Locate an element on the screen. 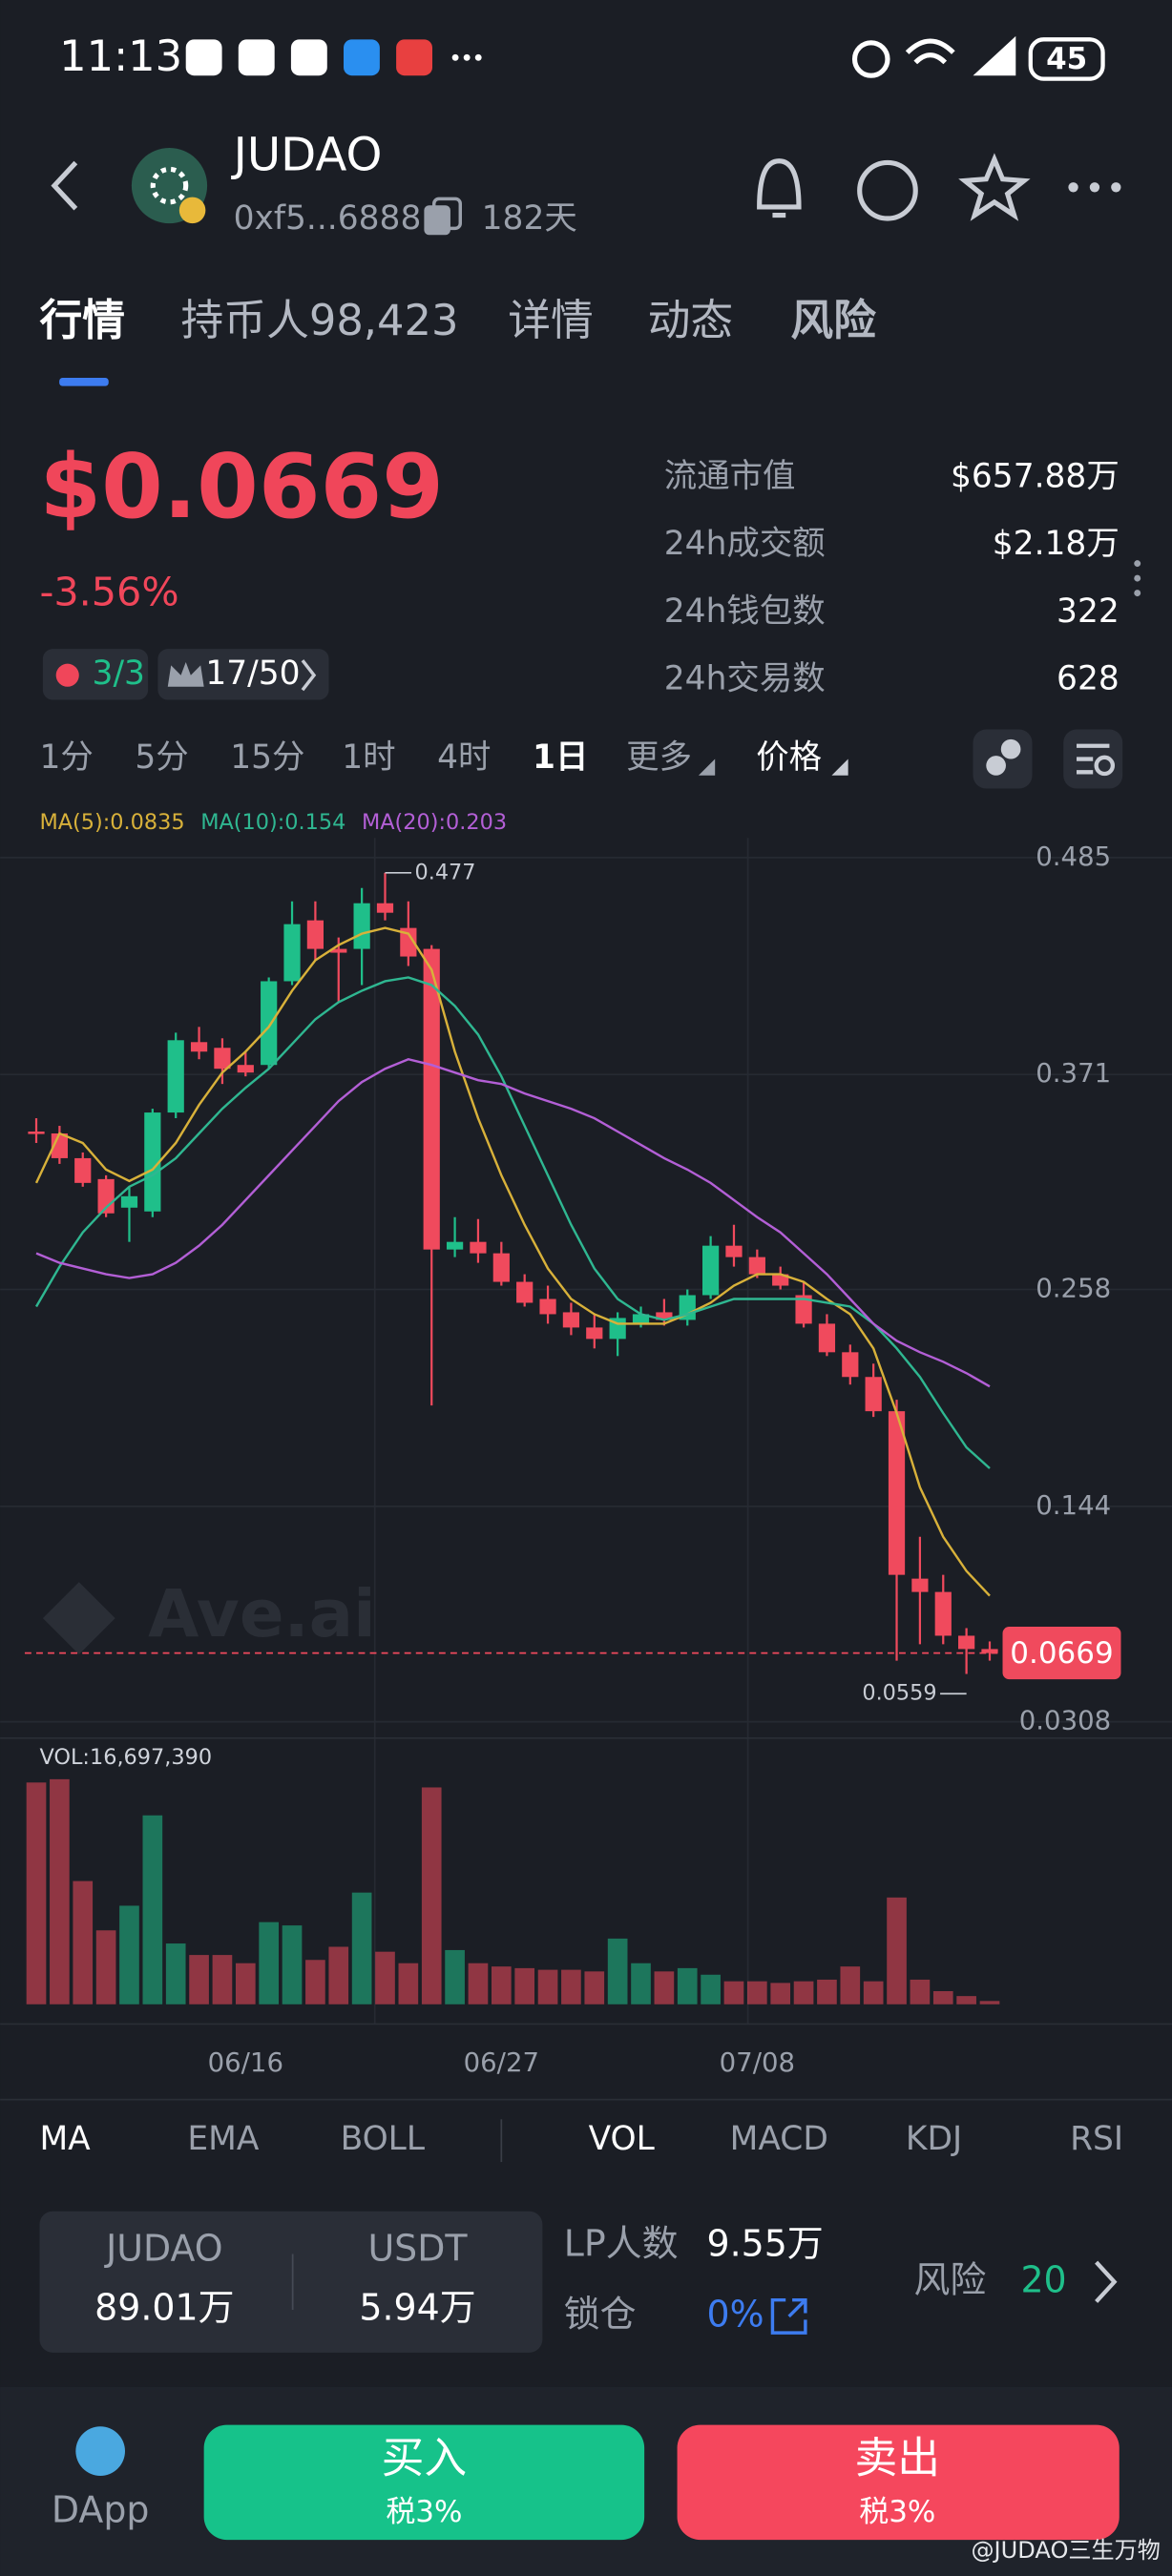 This screenshot has height=2576, width=1172. more-button is located at coordinates (1094, 187).